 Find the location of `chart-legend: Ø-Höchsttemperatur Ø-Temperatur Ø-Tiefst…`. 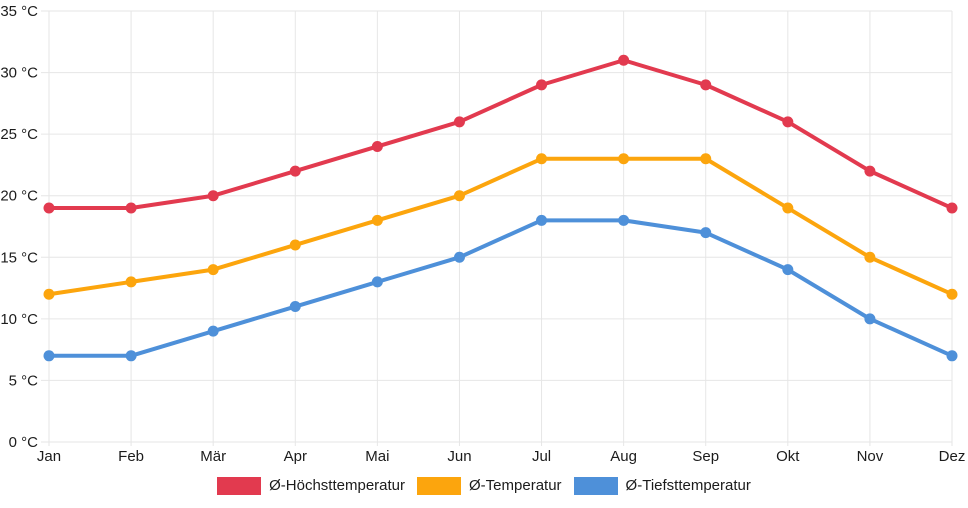

chart-legend: Ø-Höchsttemperatur Ø-Temperatur Ø-Tiefst… is located at coordinates (484, 486).